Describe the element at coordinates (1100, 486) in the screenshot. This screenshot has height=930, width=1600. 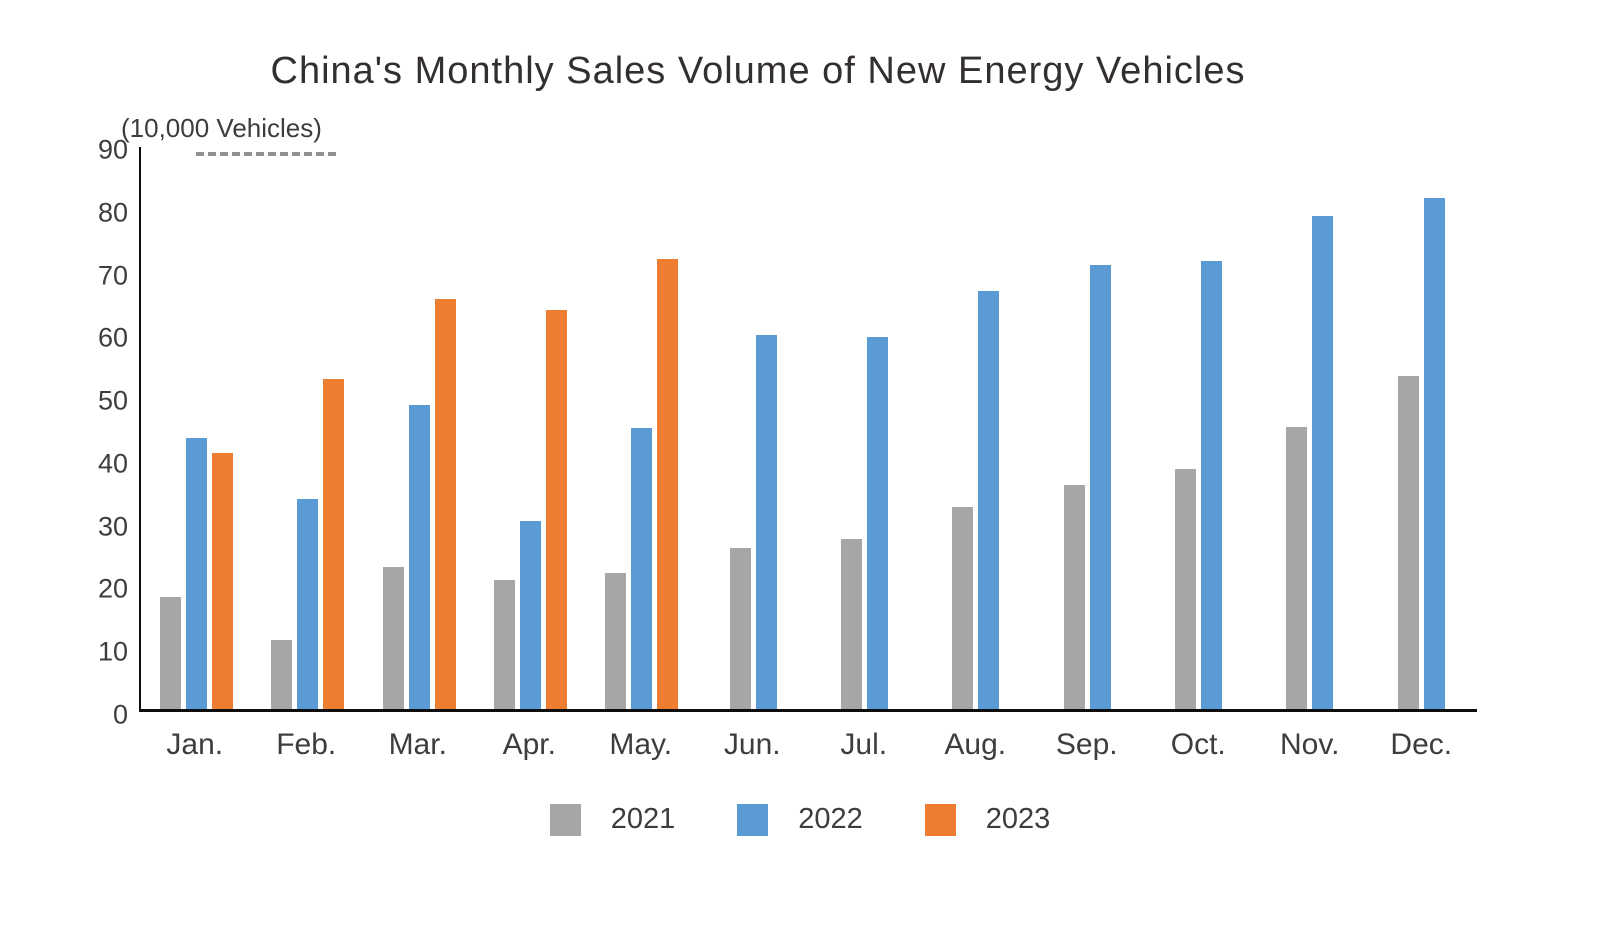
I see `bar-2022-sep` at that location.